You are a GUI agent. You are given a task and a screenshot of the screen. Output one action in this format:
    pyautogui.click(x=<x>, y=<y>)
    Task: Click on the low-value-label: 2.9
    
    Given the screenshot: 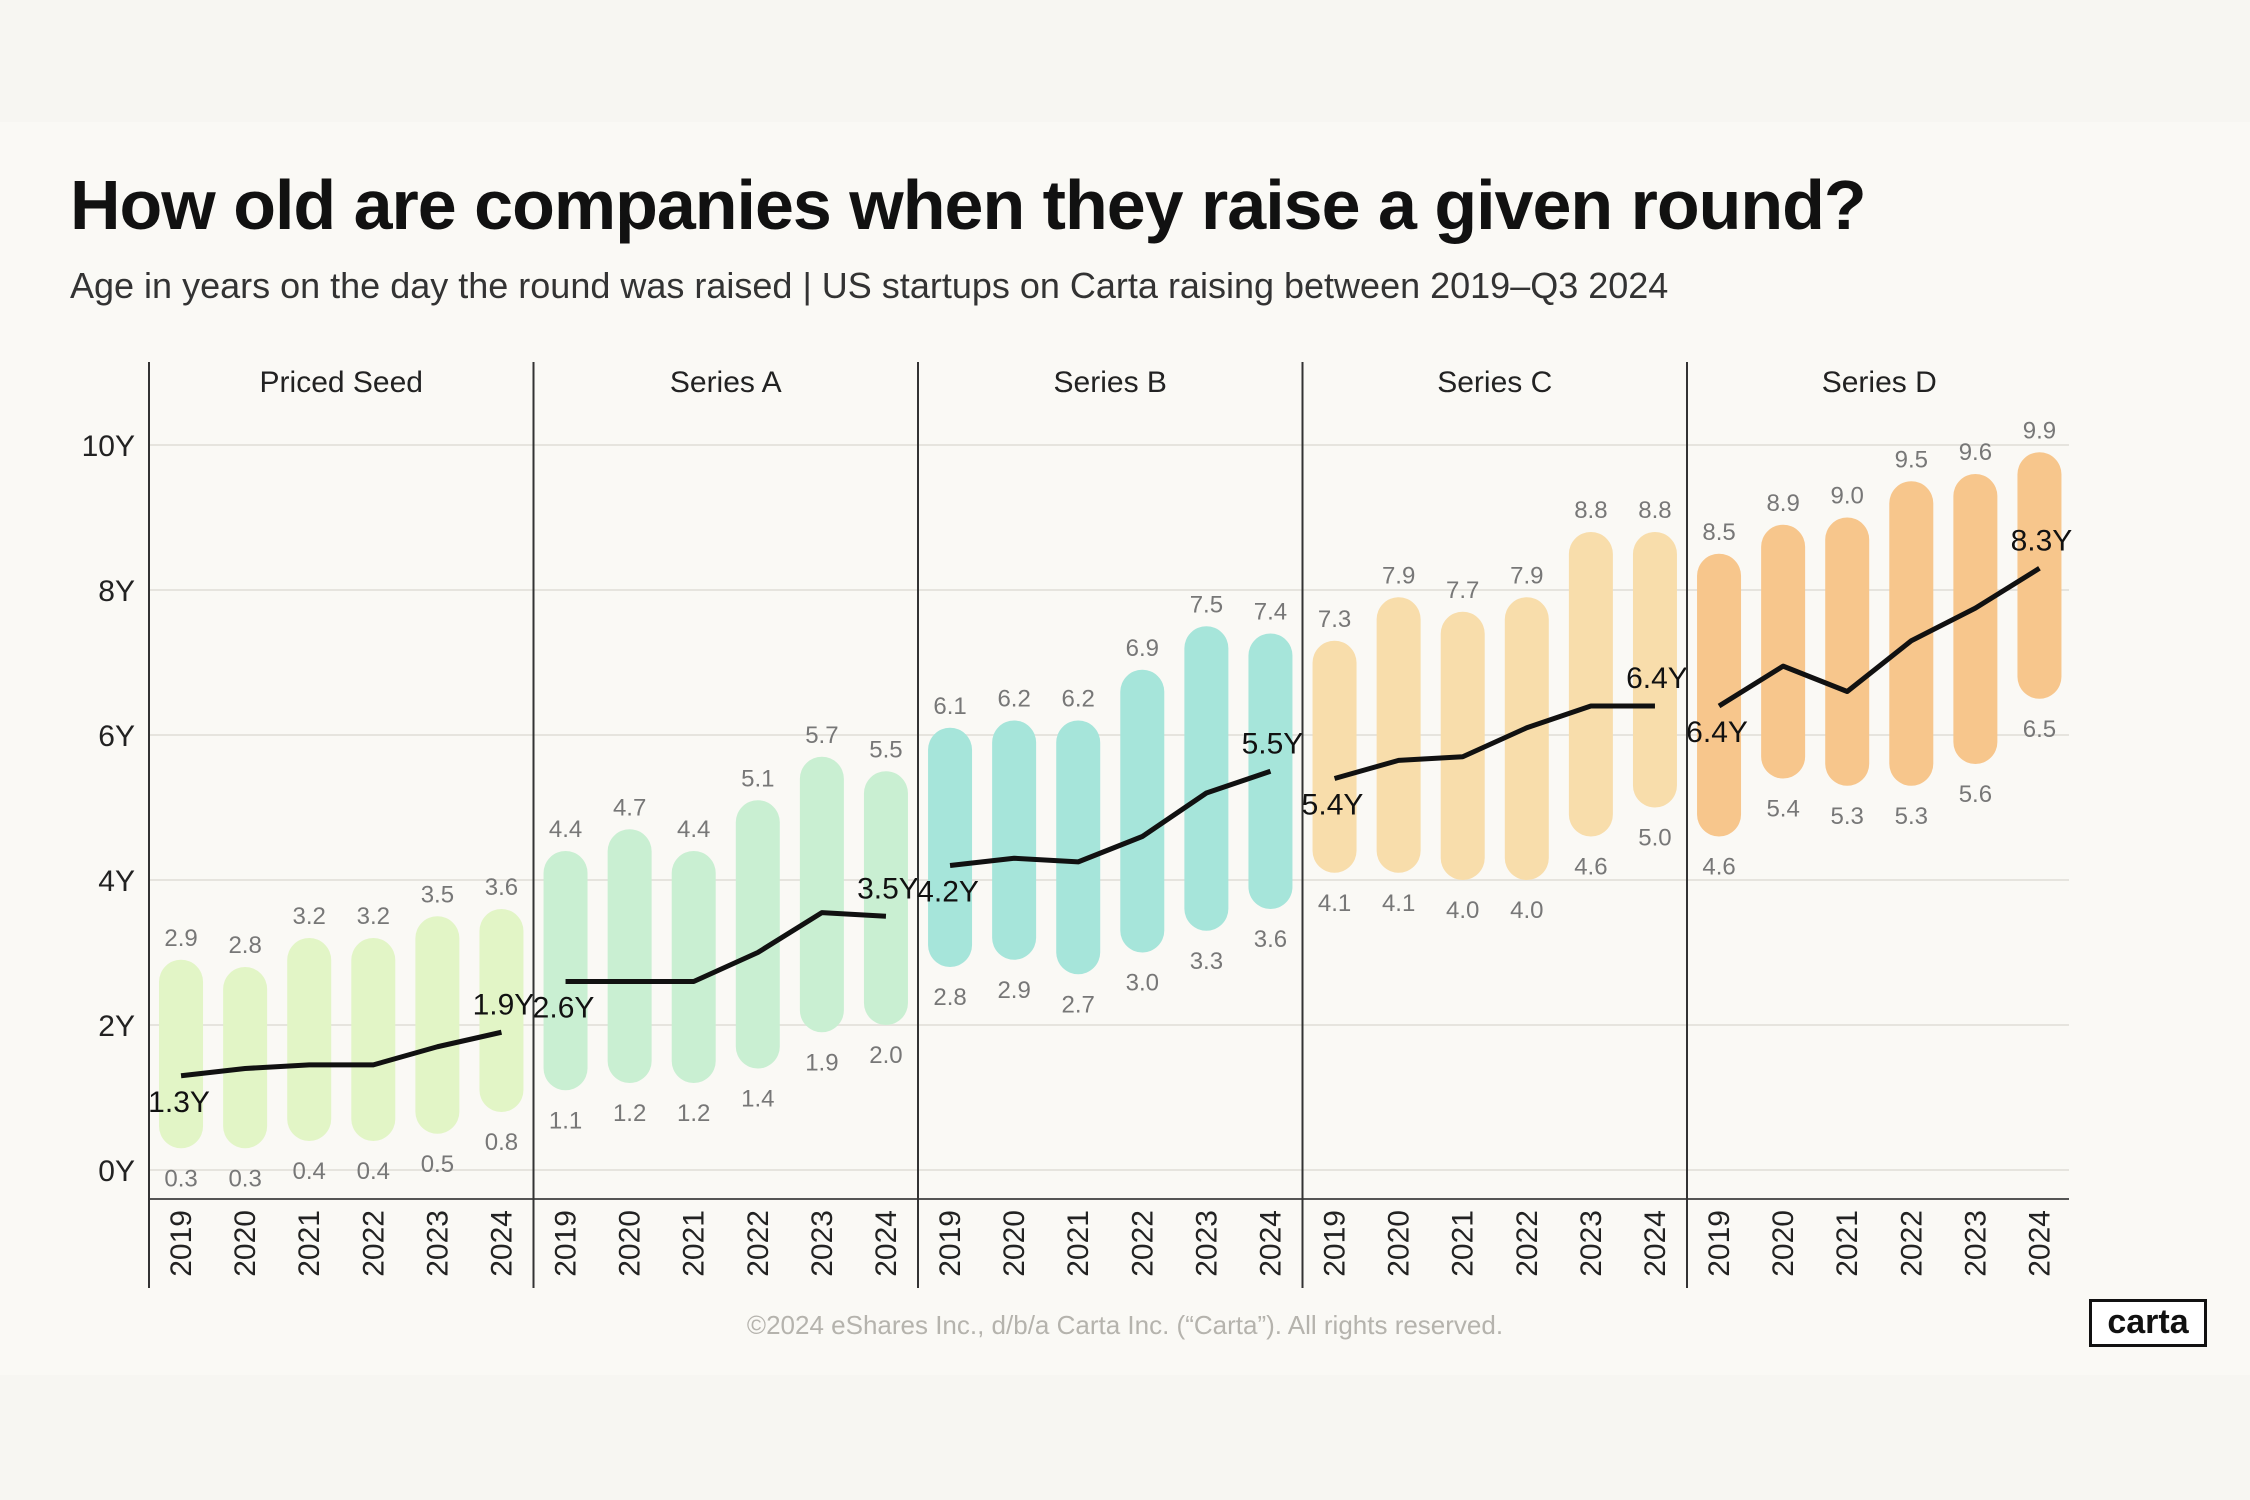 What is the action you would take?
    pyautogui.click(x=1013, y=990)
    